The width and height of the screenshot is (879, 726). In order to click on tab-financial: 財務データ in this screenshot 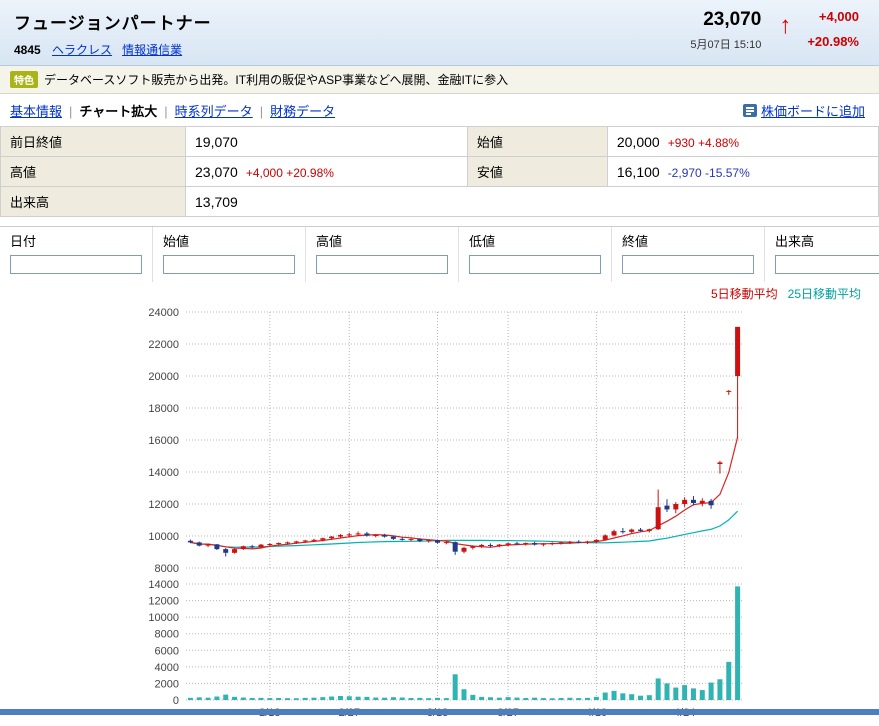, I will do `click(303, 111)`.